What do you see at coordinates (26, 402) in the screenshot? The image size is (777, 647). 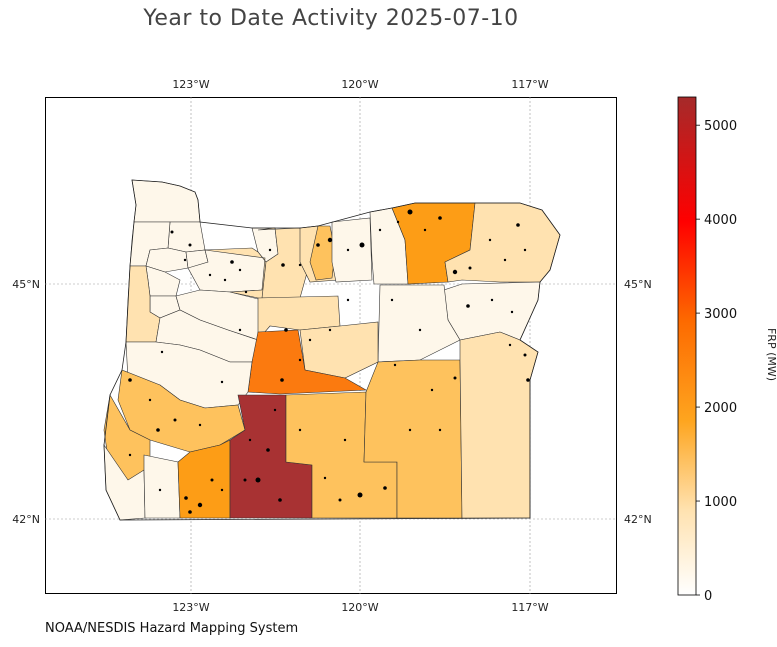 I see `lat-ticks-left: 45°N 42°N` at bounding box center [26, 402].